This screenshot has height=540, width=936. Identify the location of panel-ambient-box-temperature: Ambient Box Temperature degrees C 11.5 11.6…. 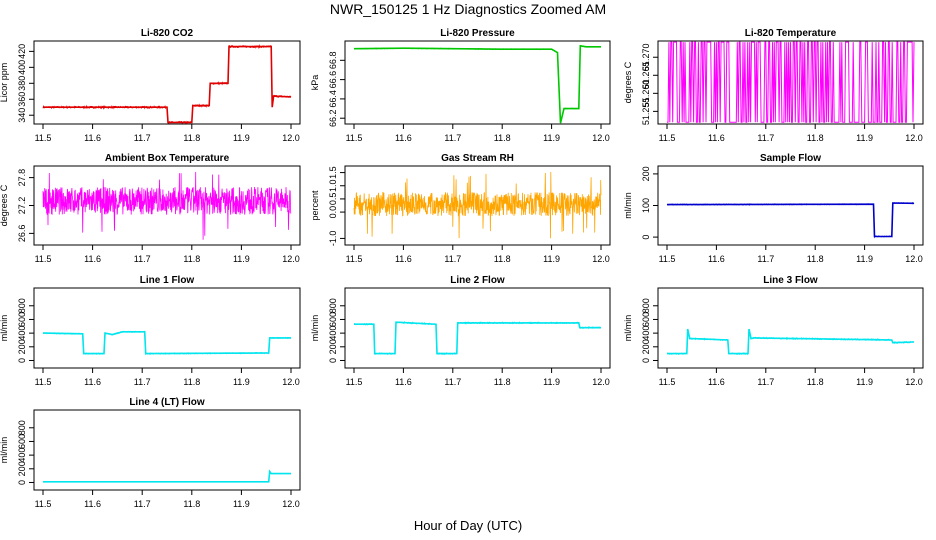
(150, 208).